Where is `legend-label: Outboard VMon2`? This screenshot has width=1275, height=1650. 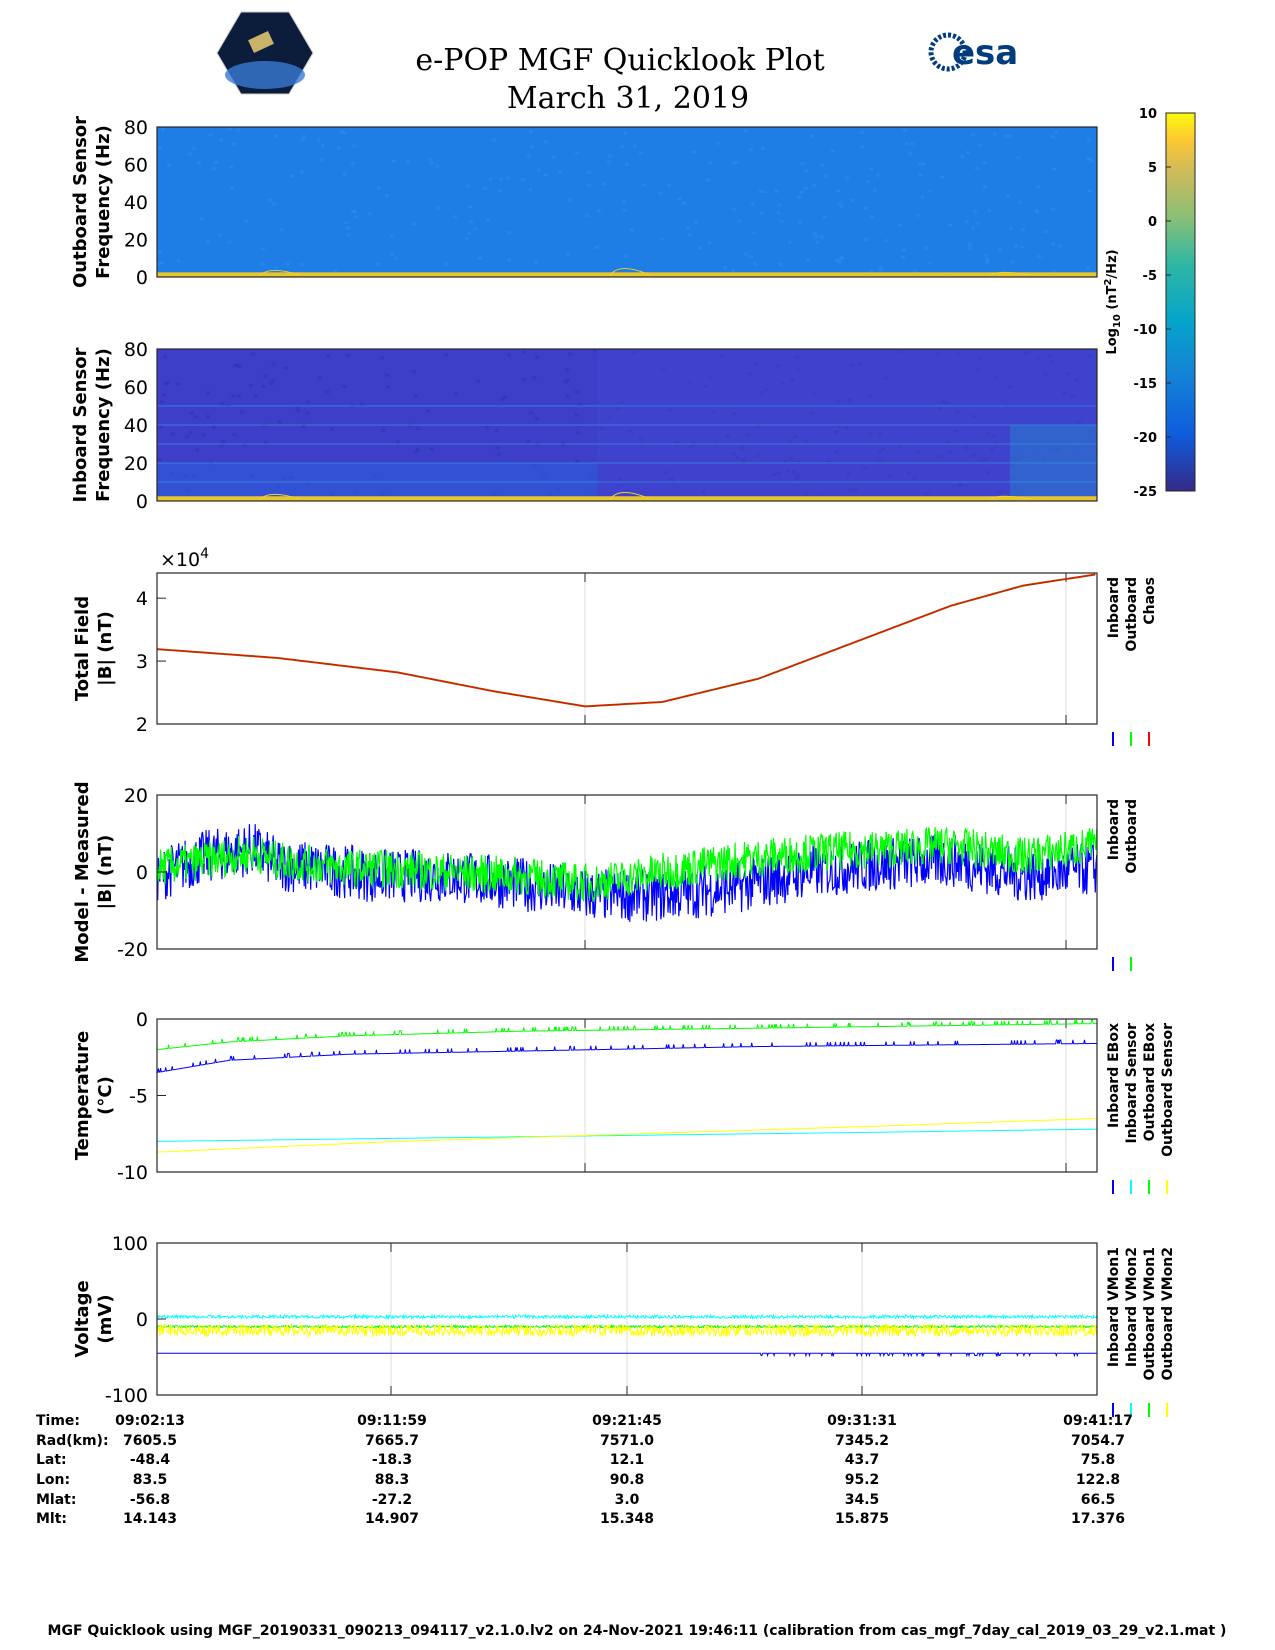
legend-label: Outboard VMon2 is located at coordinates (1168, 1314).